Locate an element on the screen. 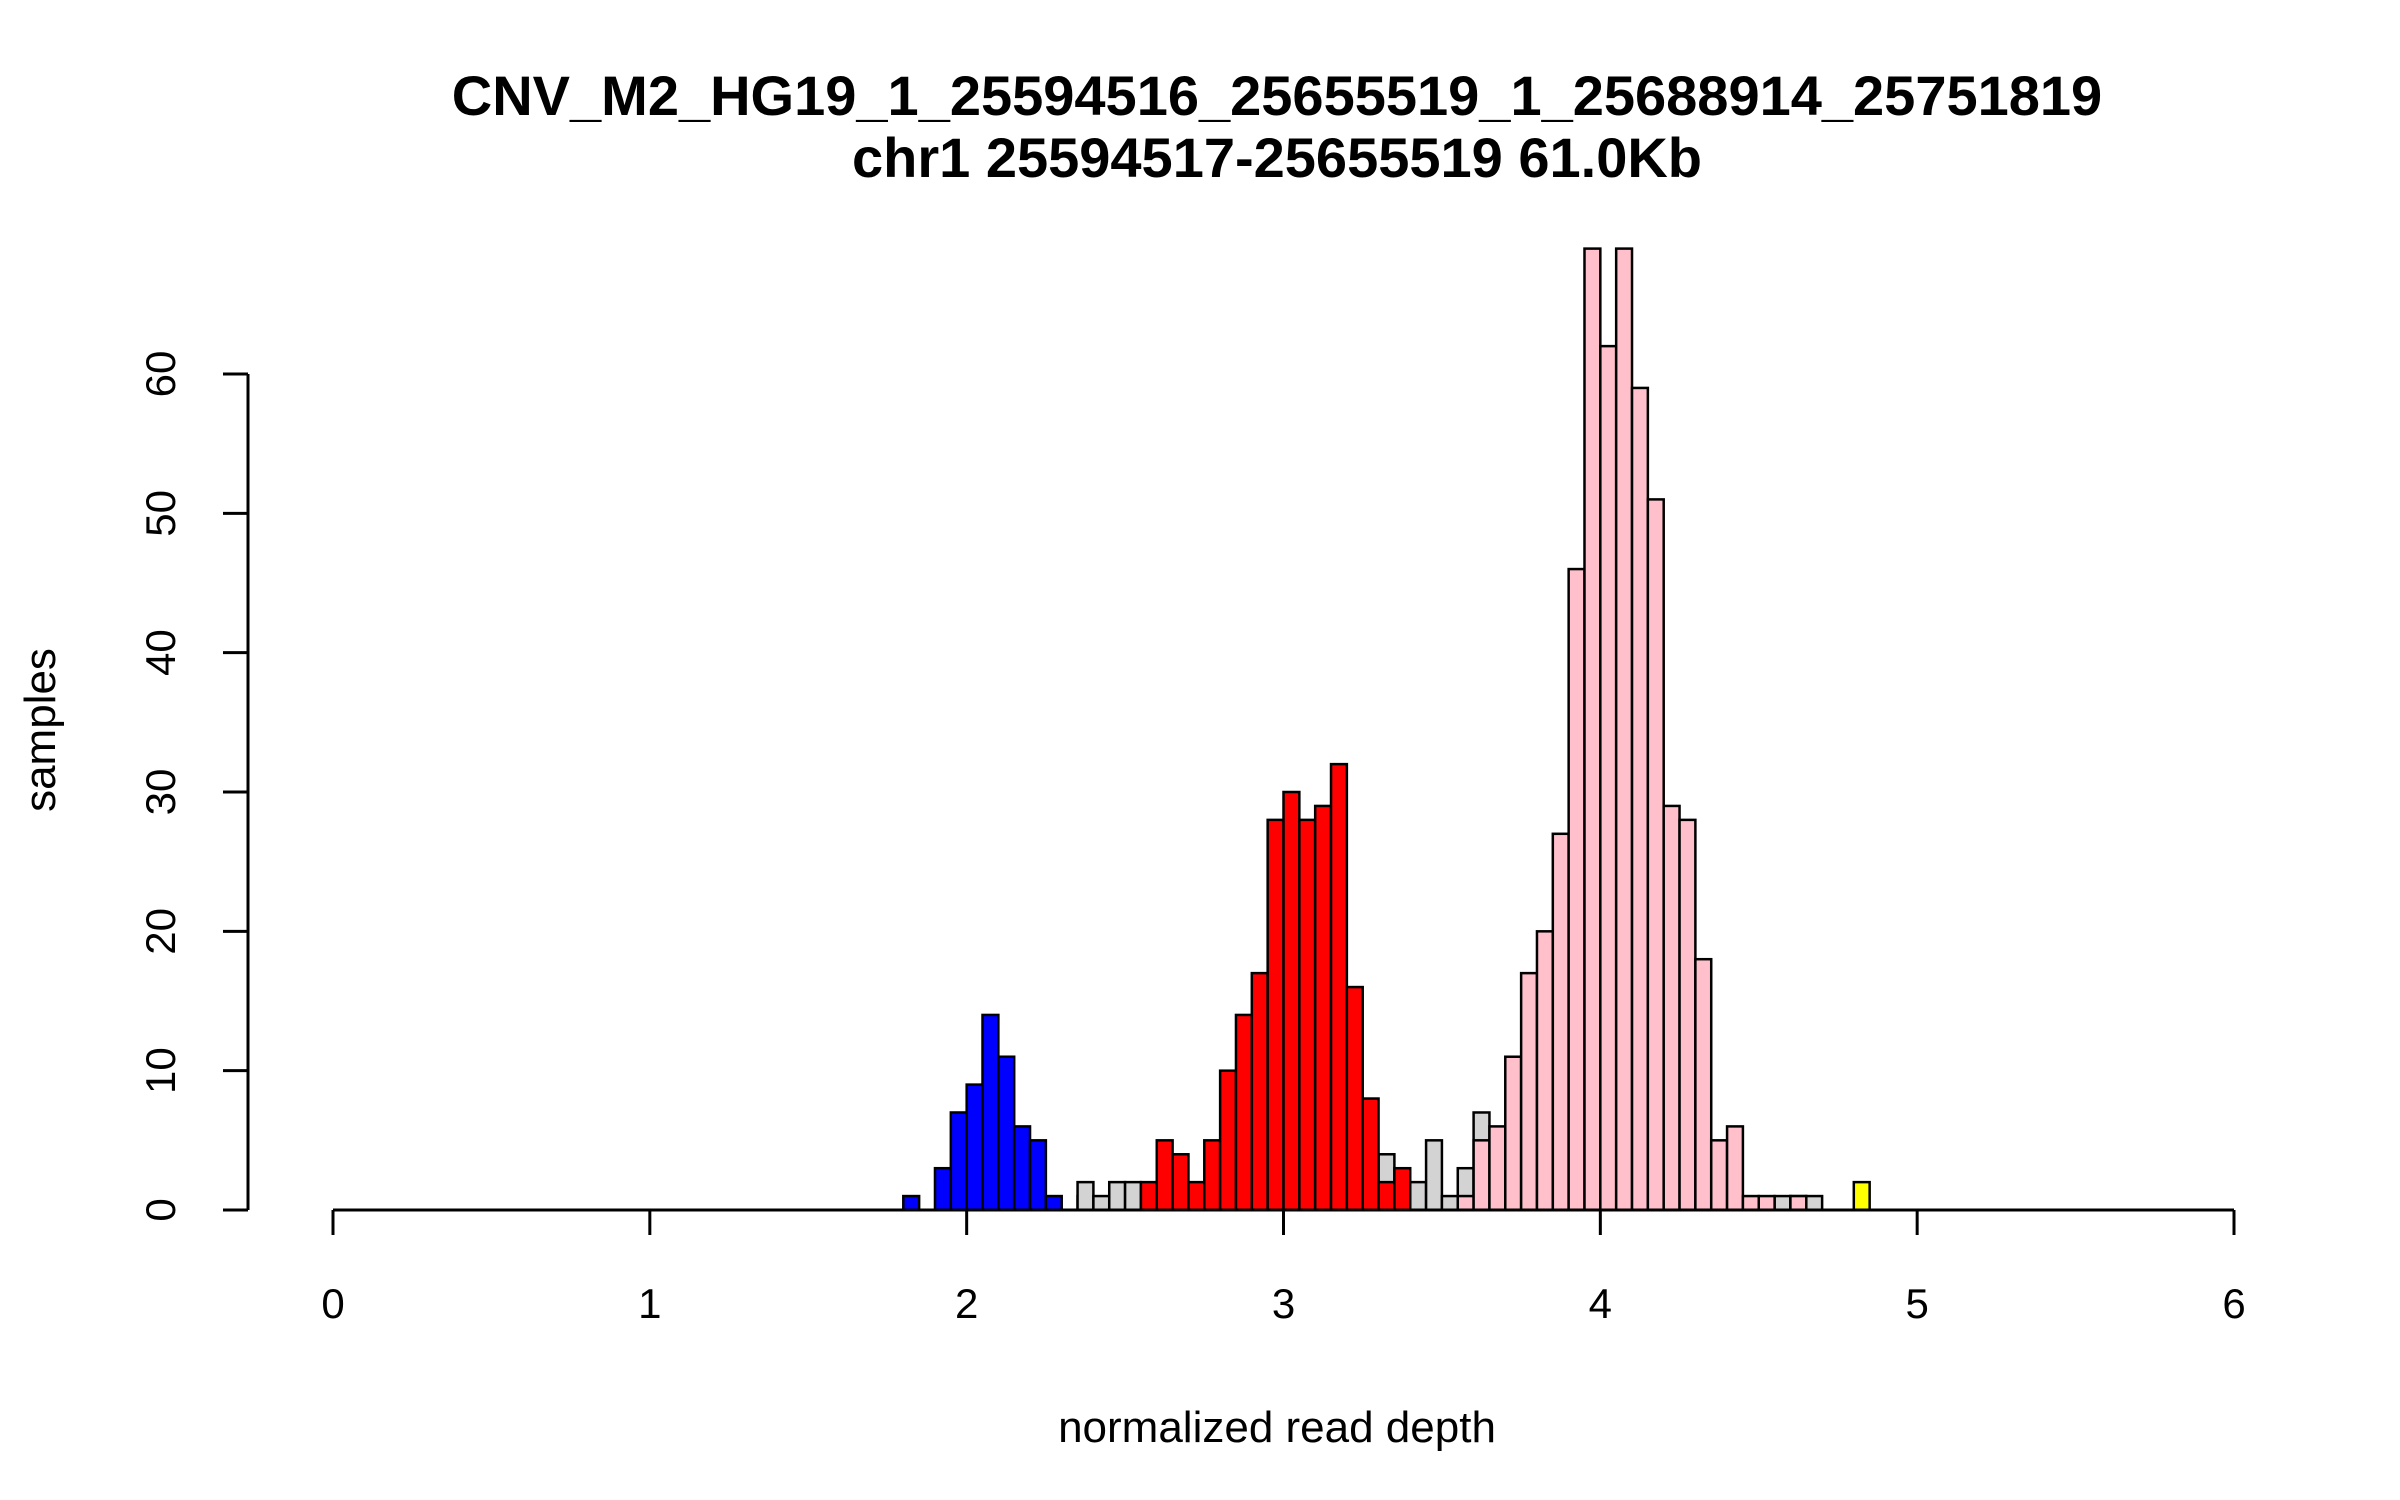 The width and height of the screenshot is (2400, 1500). x-tick-label: 6 is located at coordinates (2233, 1303).